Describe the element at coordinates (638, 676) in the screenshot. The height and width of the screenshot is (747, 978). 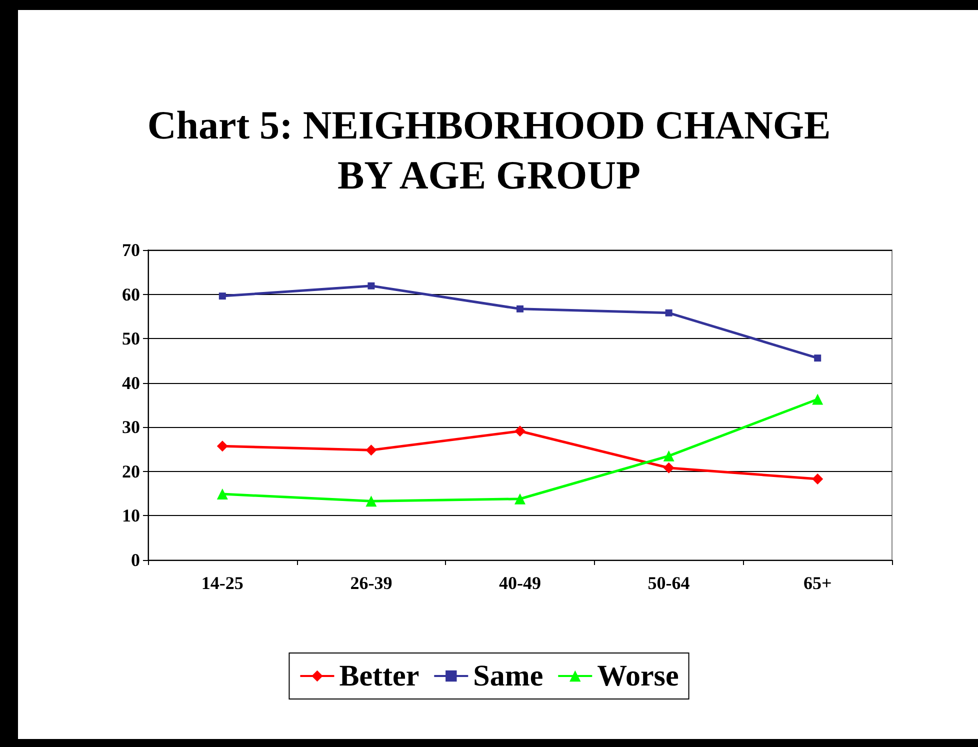
I see `legend-label: Worse` at that location.